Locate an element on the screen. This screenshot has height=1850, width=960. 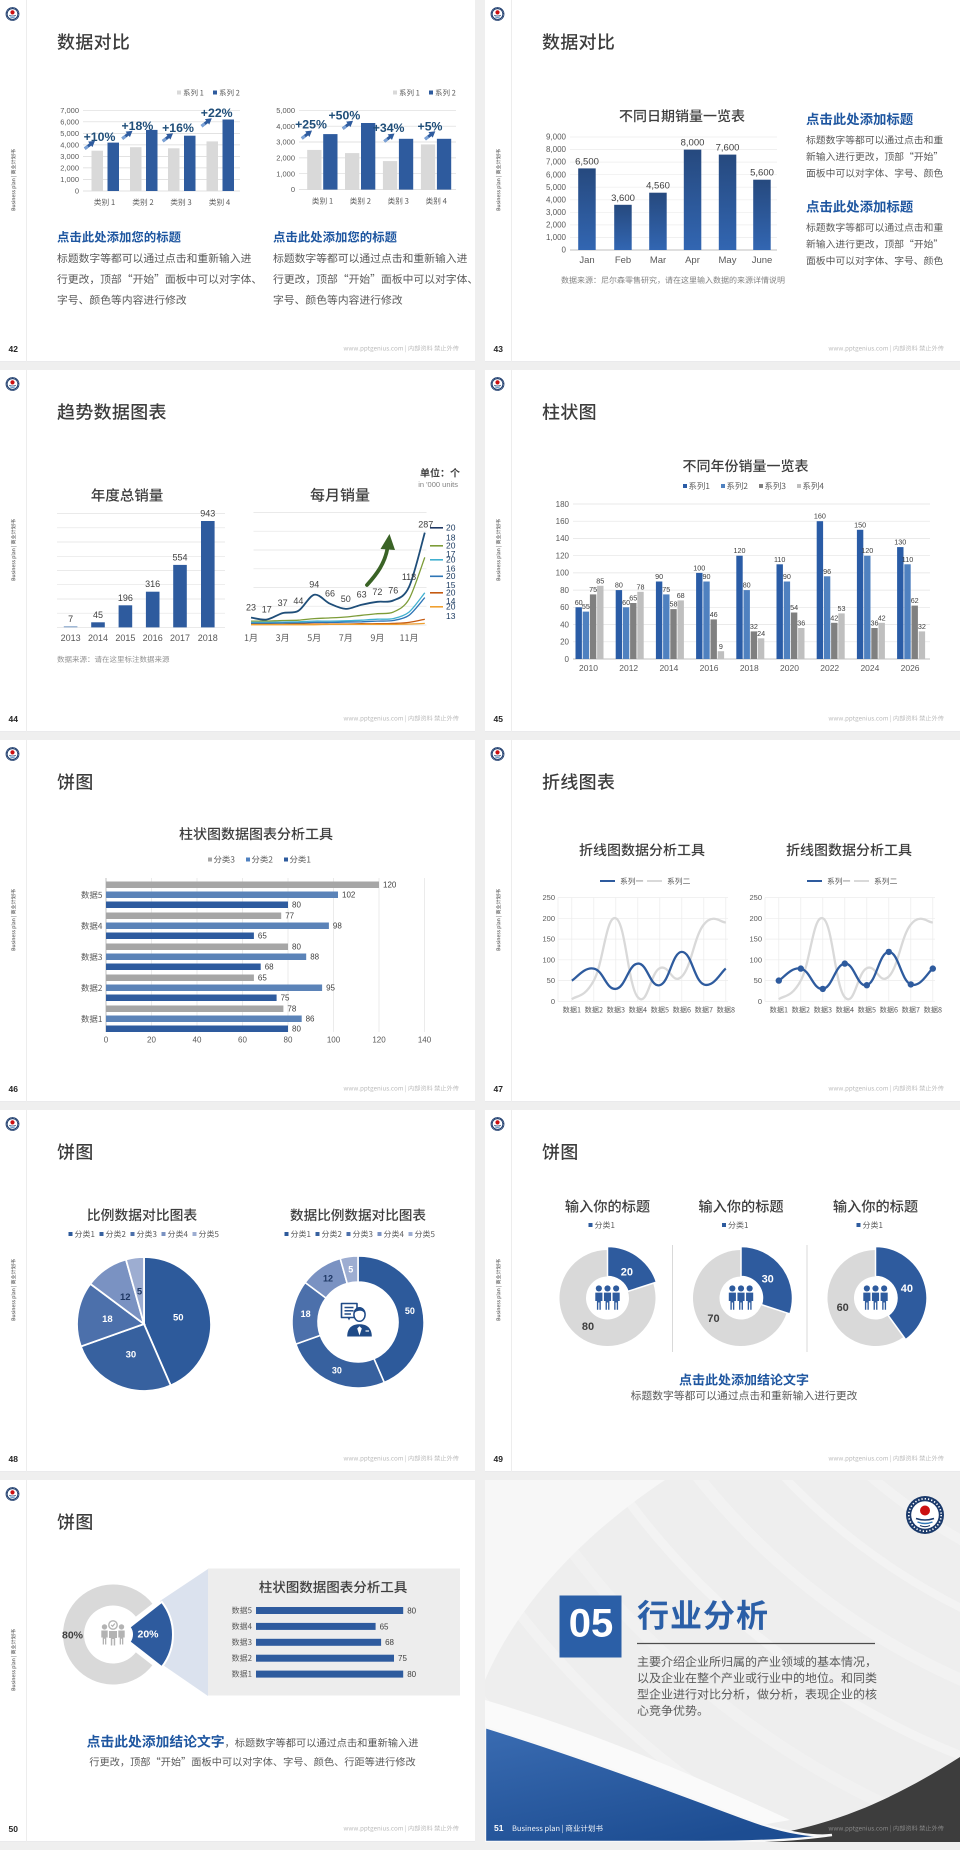
svg-text: 2024 is located at coordinates (869, 668).